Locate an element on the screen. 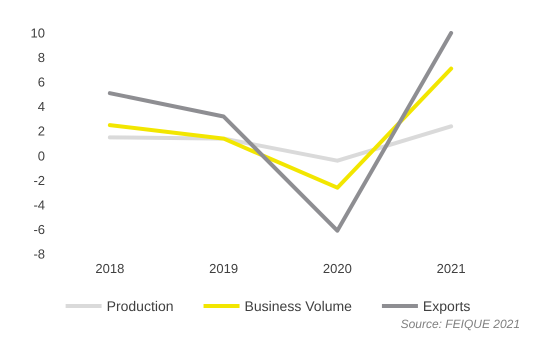  y-tick-label: 4 is located at coordinates (41, 106).